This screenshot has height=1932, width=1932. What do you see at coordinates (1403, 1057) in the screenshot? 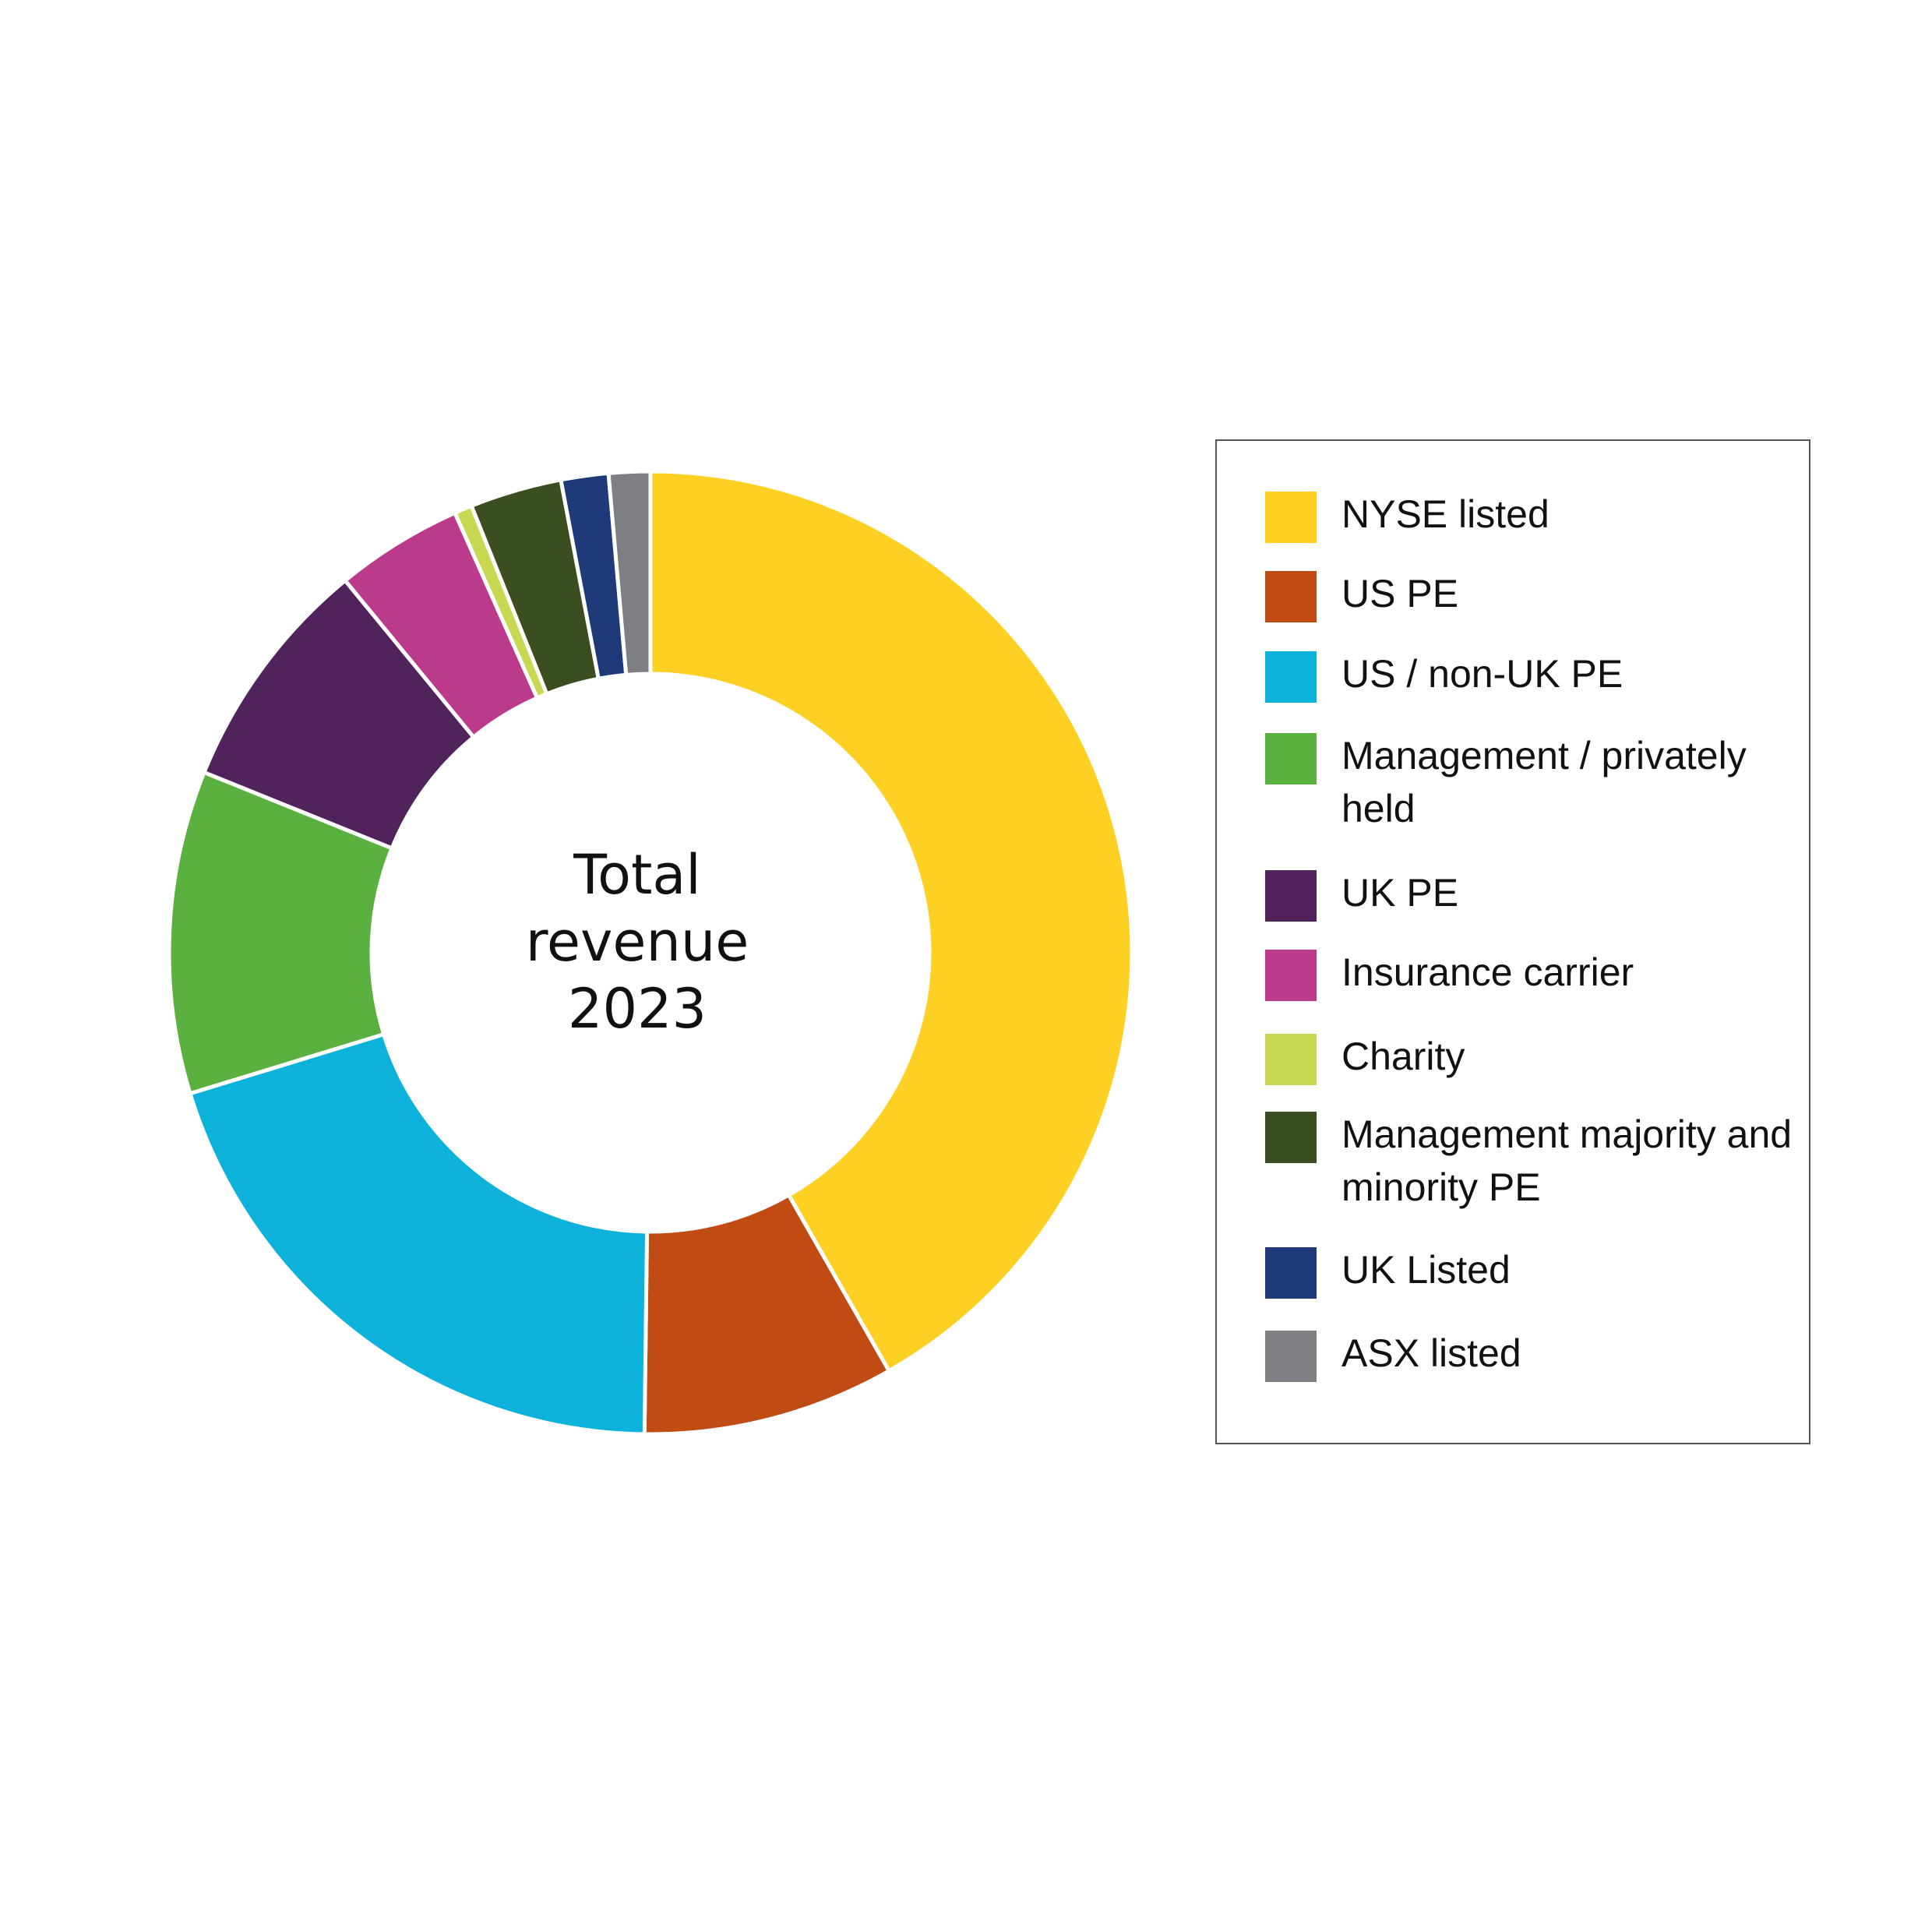
I see `legend-label: Charity` at bounding box center [1403, 1057].